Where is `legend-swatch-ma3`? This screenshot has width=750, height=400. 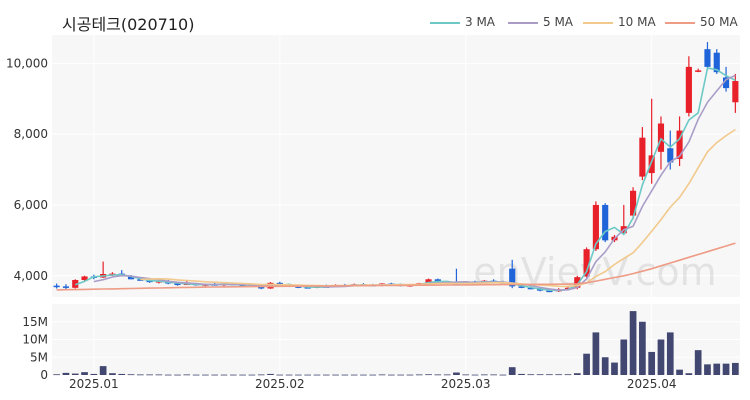
legend-swatch-ma3 is located at coordinates (445, 22).